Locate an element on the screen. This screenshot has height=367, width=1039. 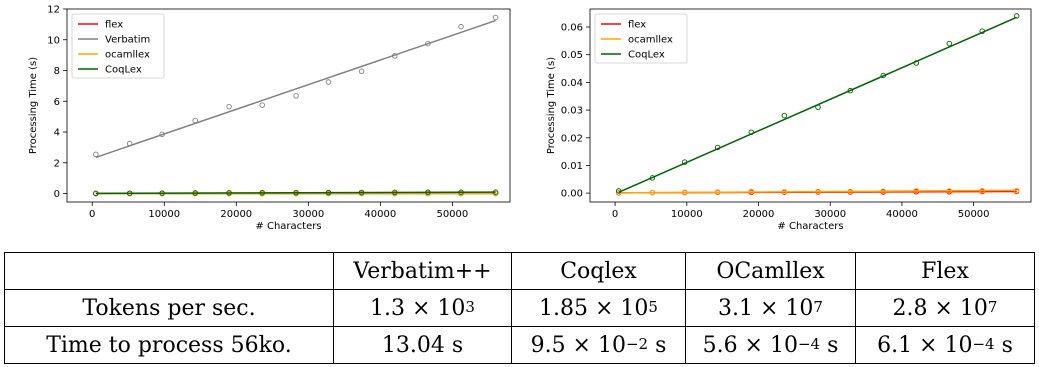
table-header-cell: Coqlex is located at coordinates (598, 271).